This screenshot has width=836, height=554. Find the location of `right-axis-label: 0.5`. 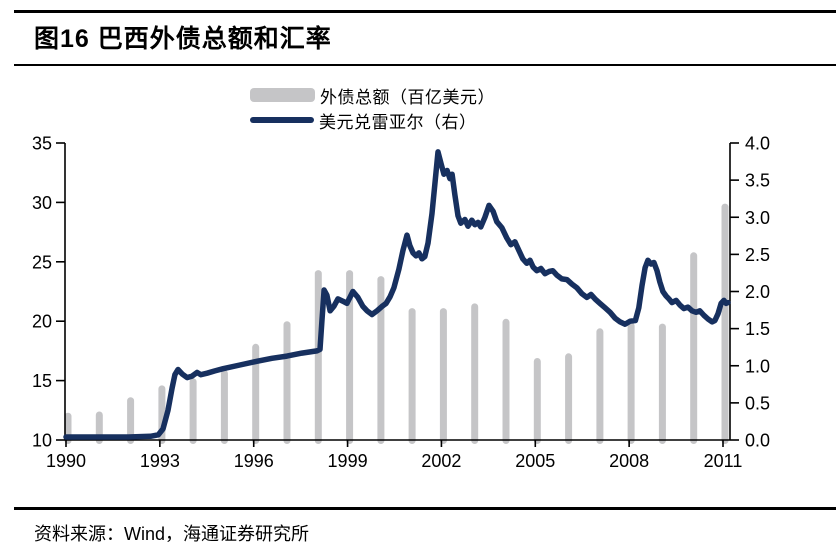

right-axis-label: 0.5 is located at coordinates (757, 403).